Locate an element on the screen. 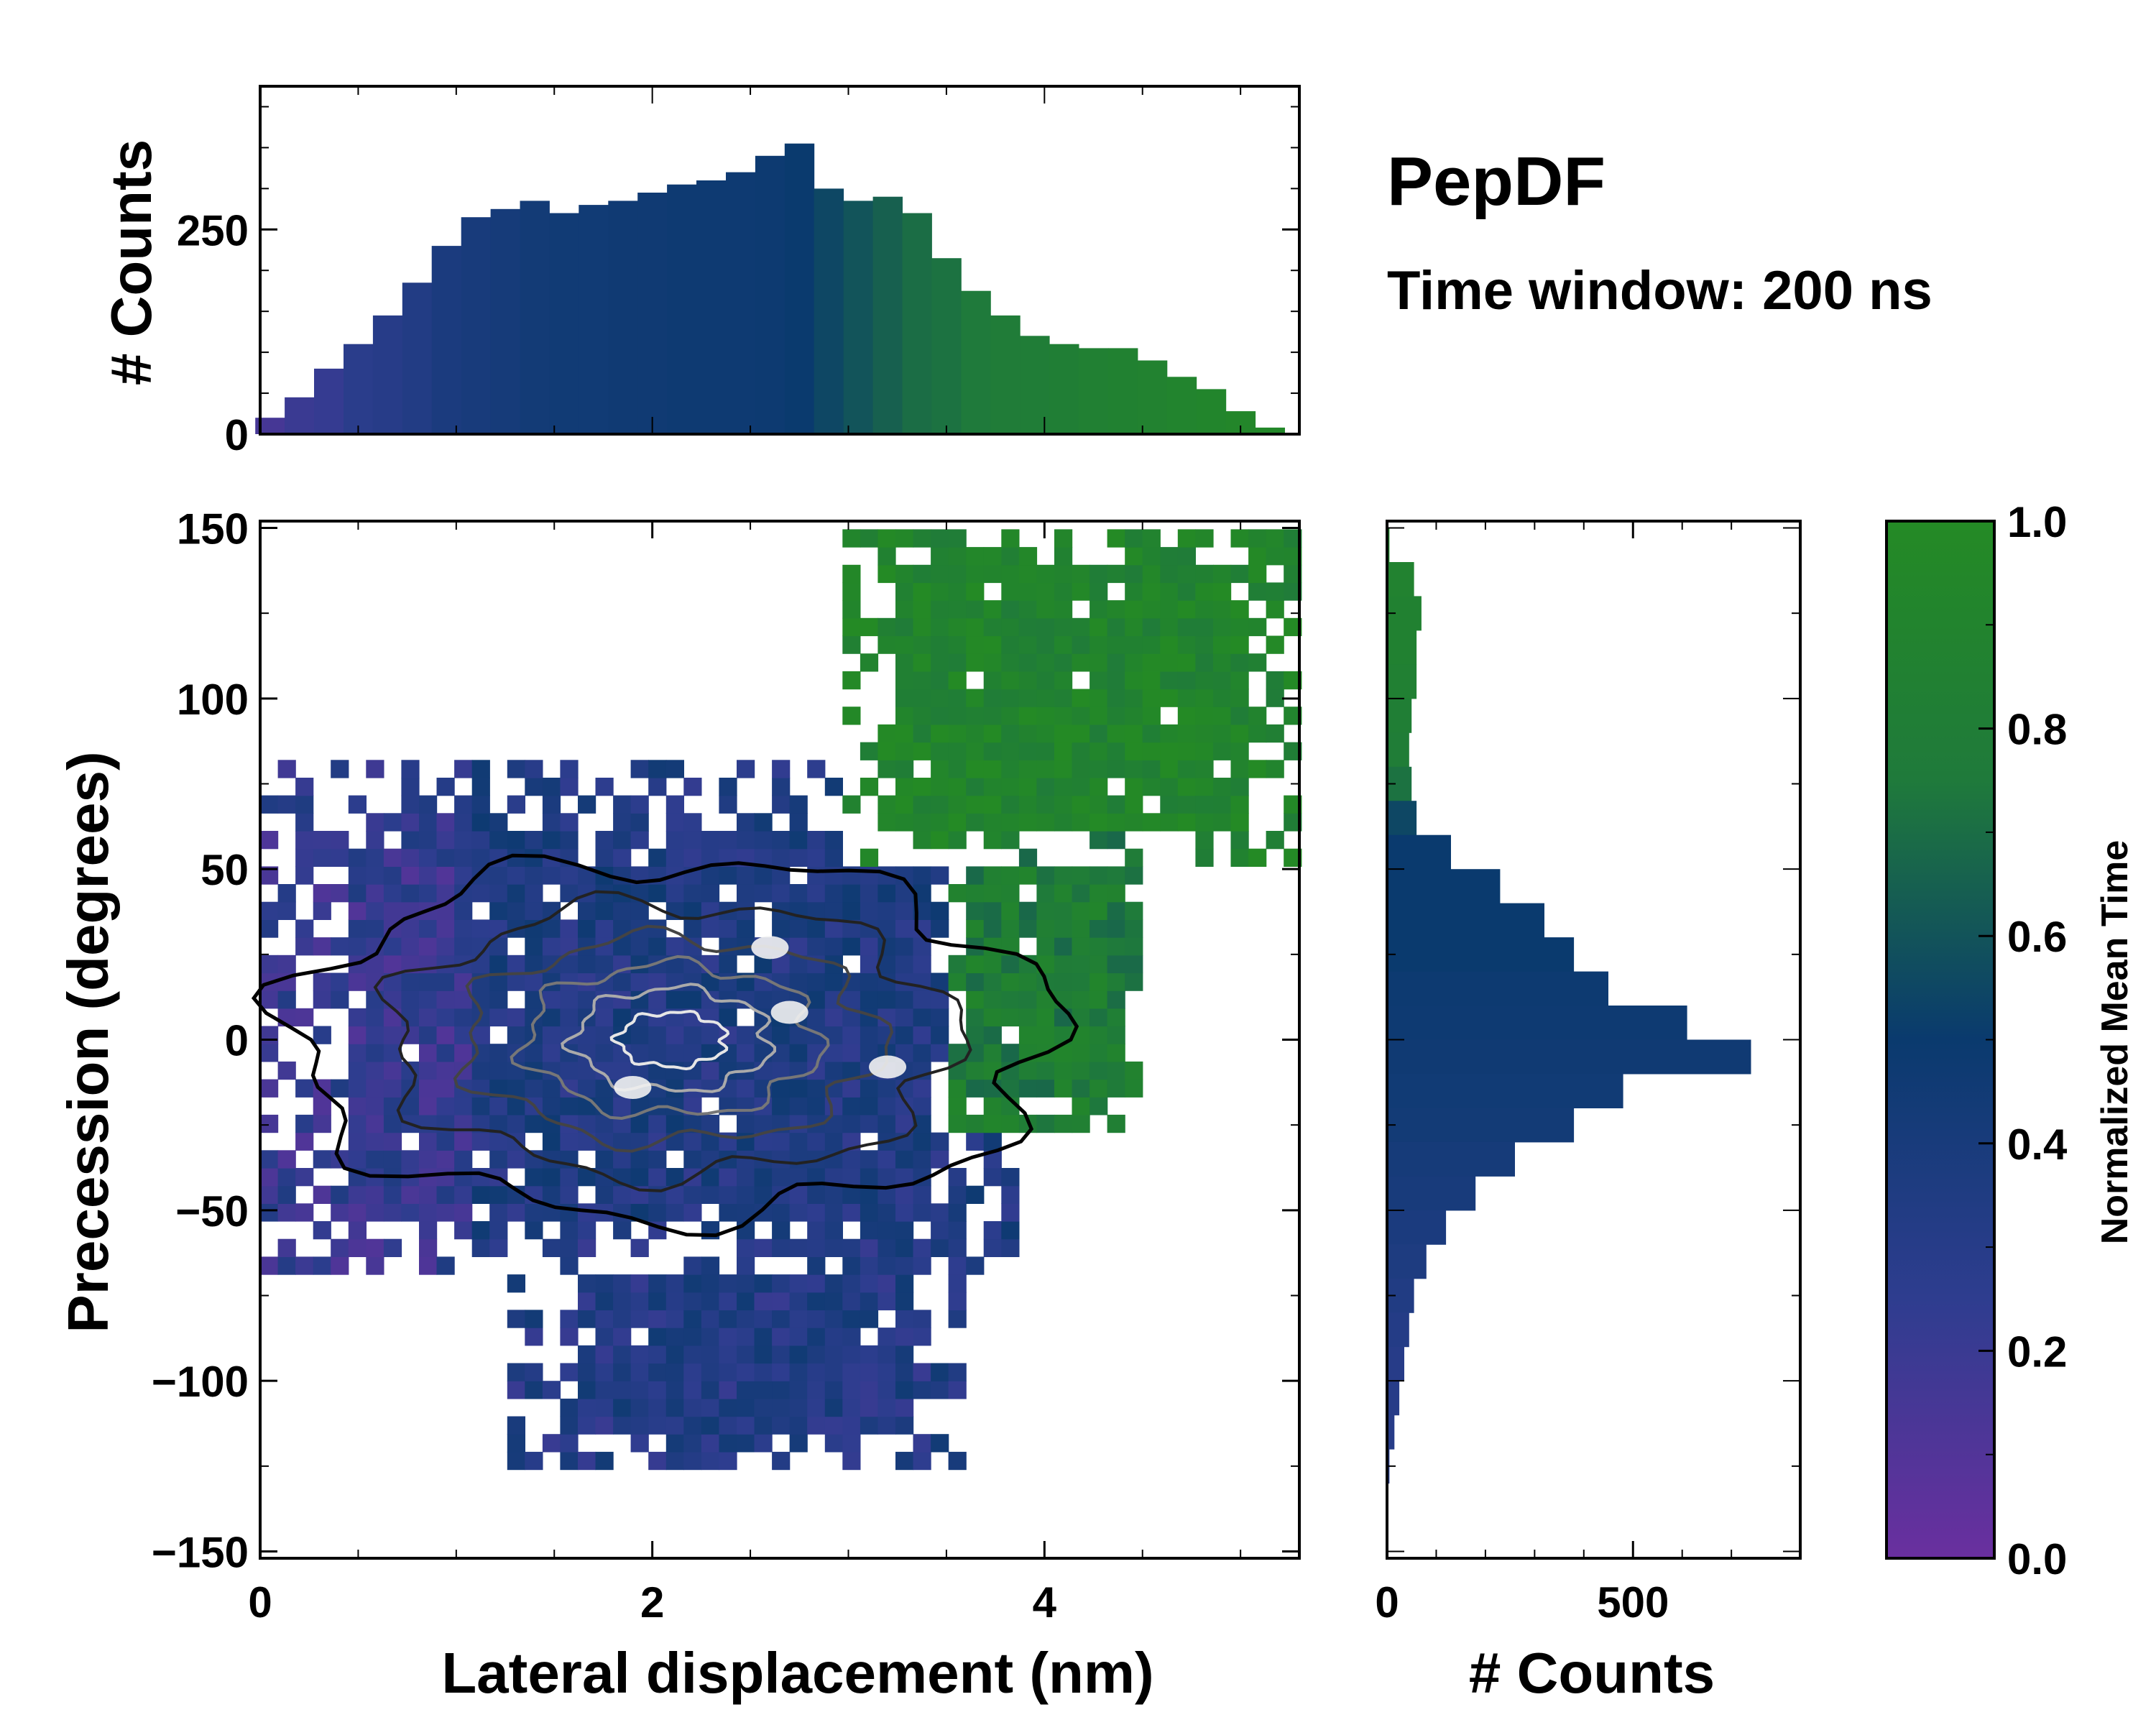  right-histogram-bar is located at coordinates (1391, 1432).